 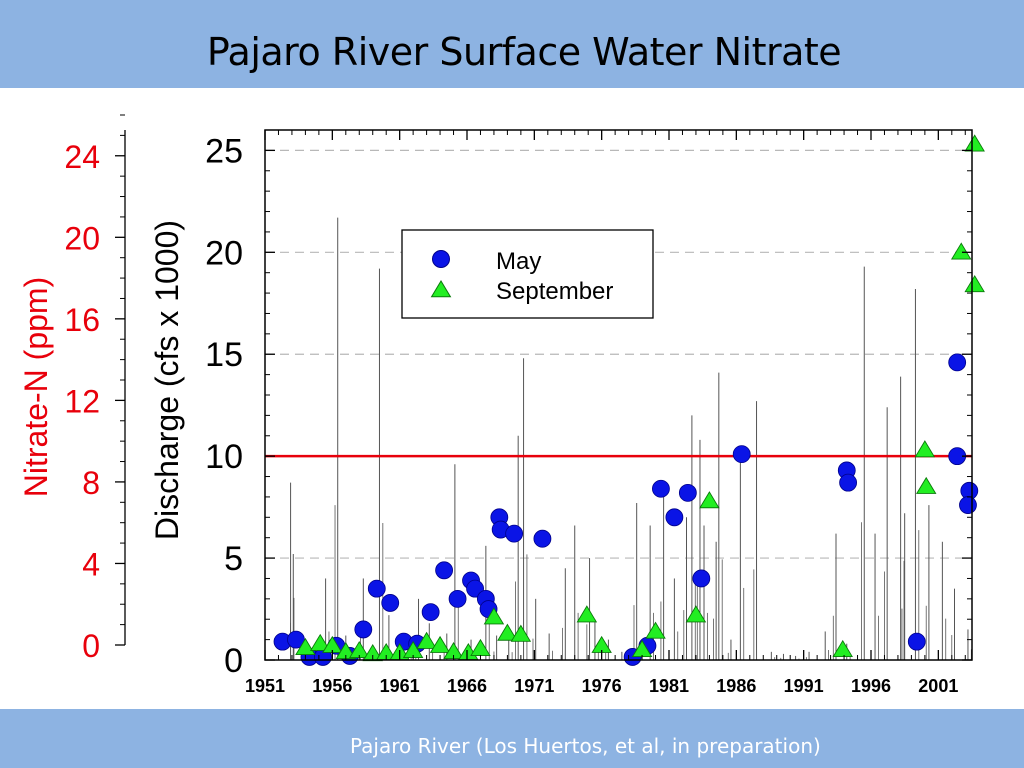 I want to click on discharge-axis-title: Discharge (cfs x 1000), so click(x=167, y=380).